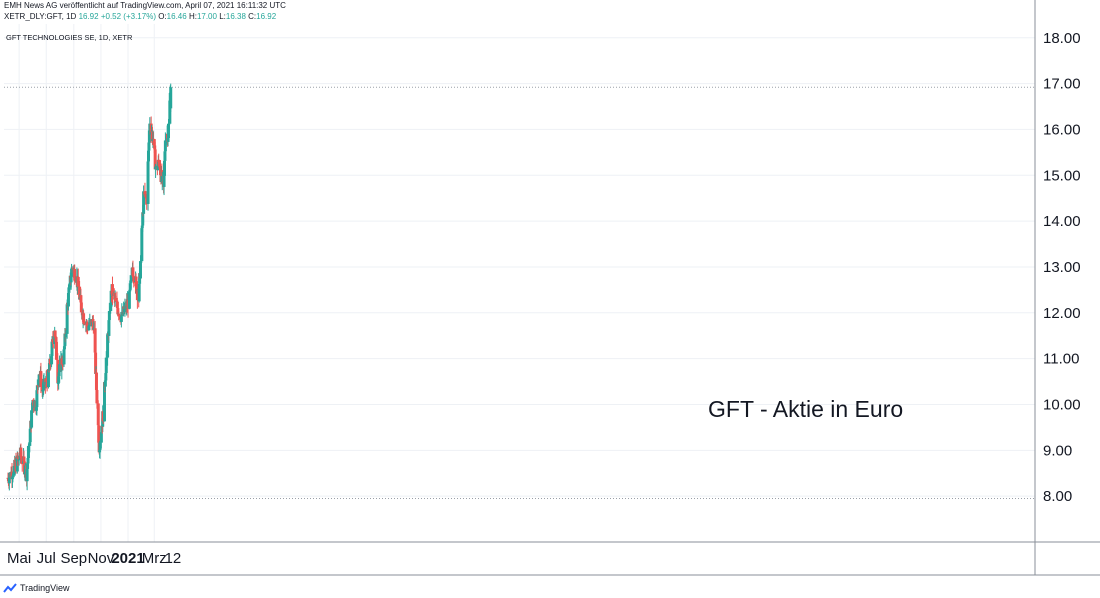  Describe the element at coordinates (1062, 404) in the screenshot. I see `y-tick-label: 10.00` at that location.